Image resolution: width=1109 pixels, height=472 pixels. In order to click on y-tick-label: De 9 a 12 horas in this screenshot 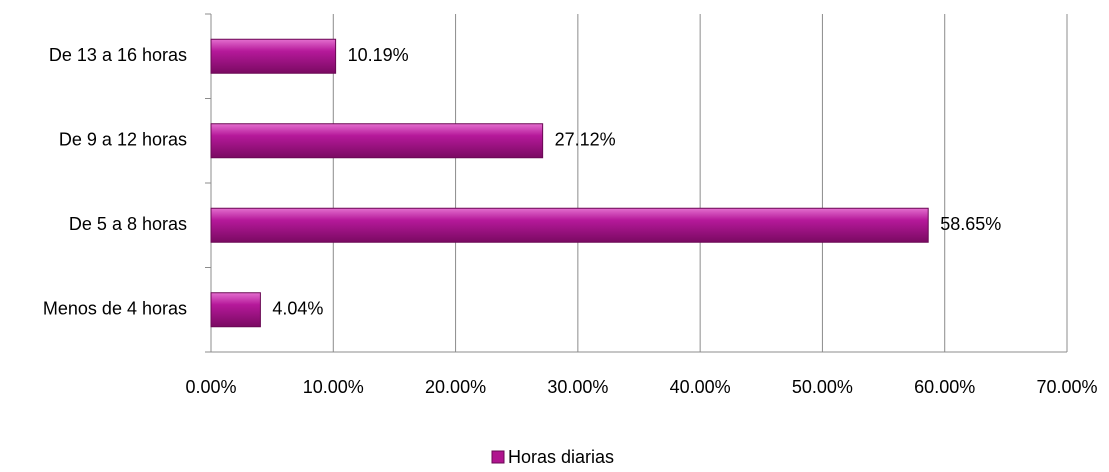, I will do `click(123, 140)`.